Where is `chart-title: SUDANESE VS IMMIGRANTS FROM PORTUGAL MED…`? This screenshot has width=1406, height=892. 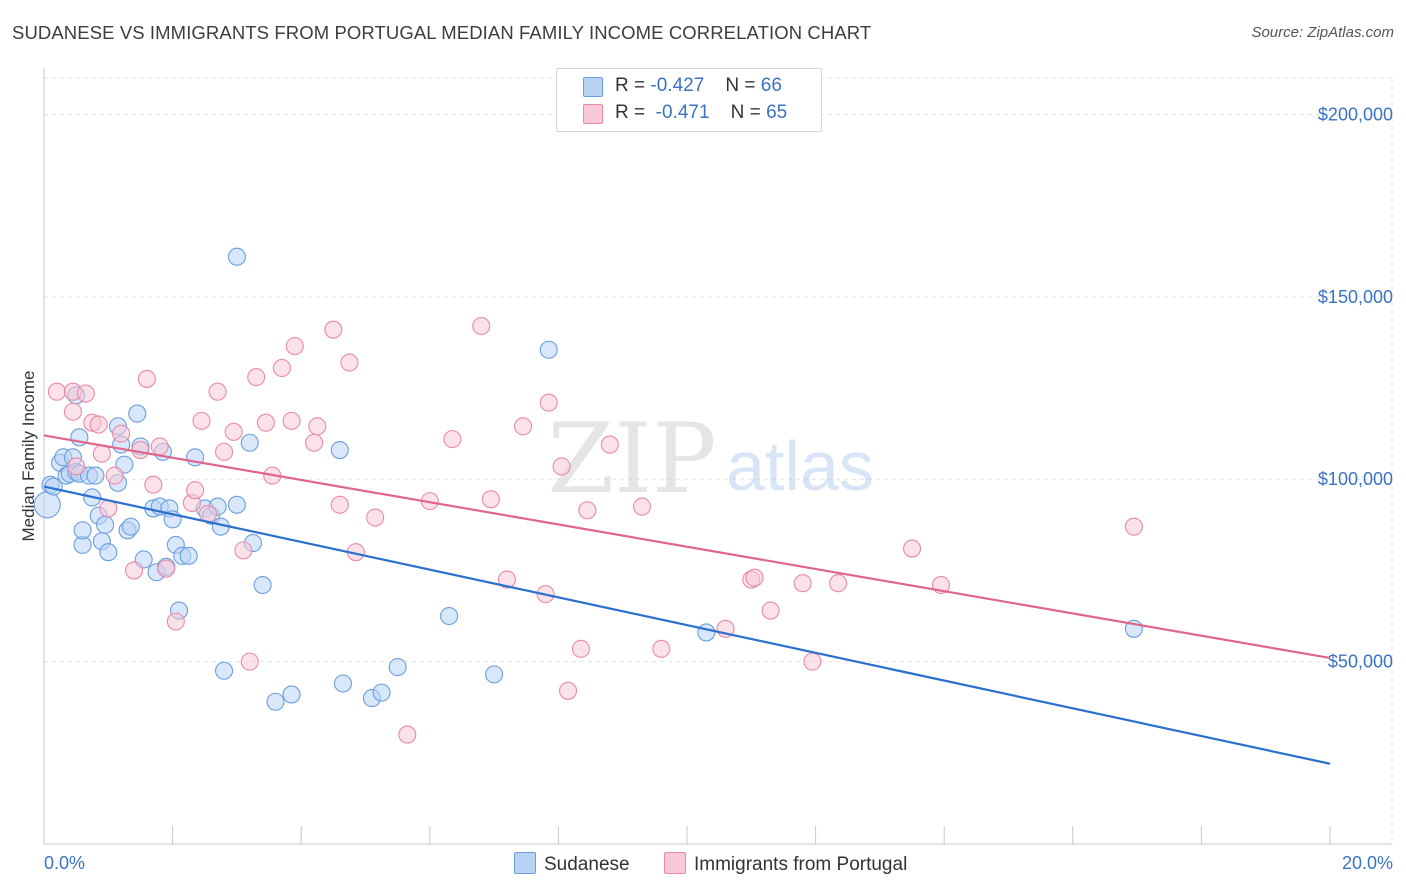
chart-title: SUDANESE VS IMMIGRANTS FROM PORTUGAL MED… is located at coordinates (442, 32).